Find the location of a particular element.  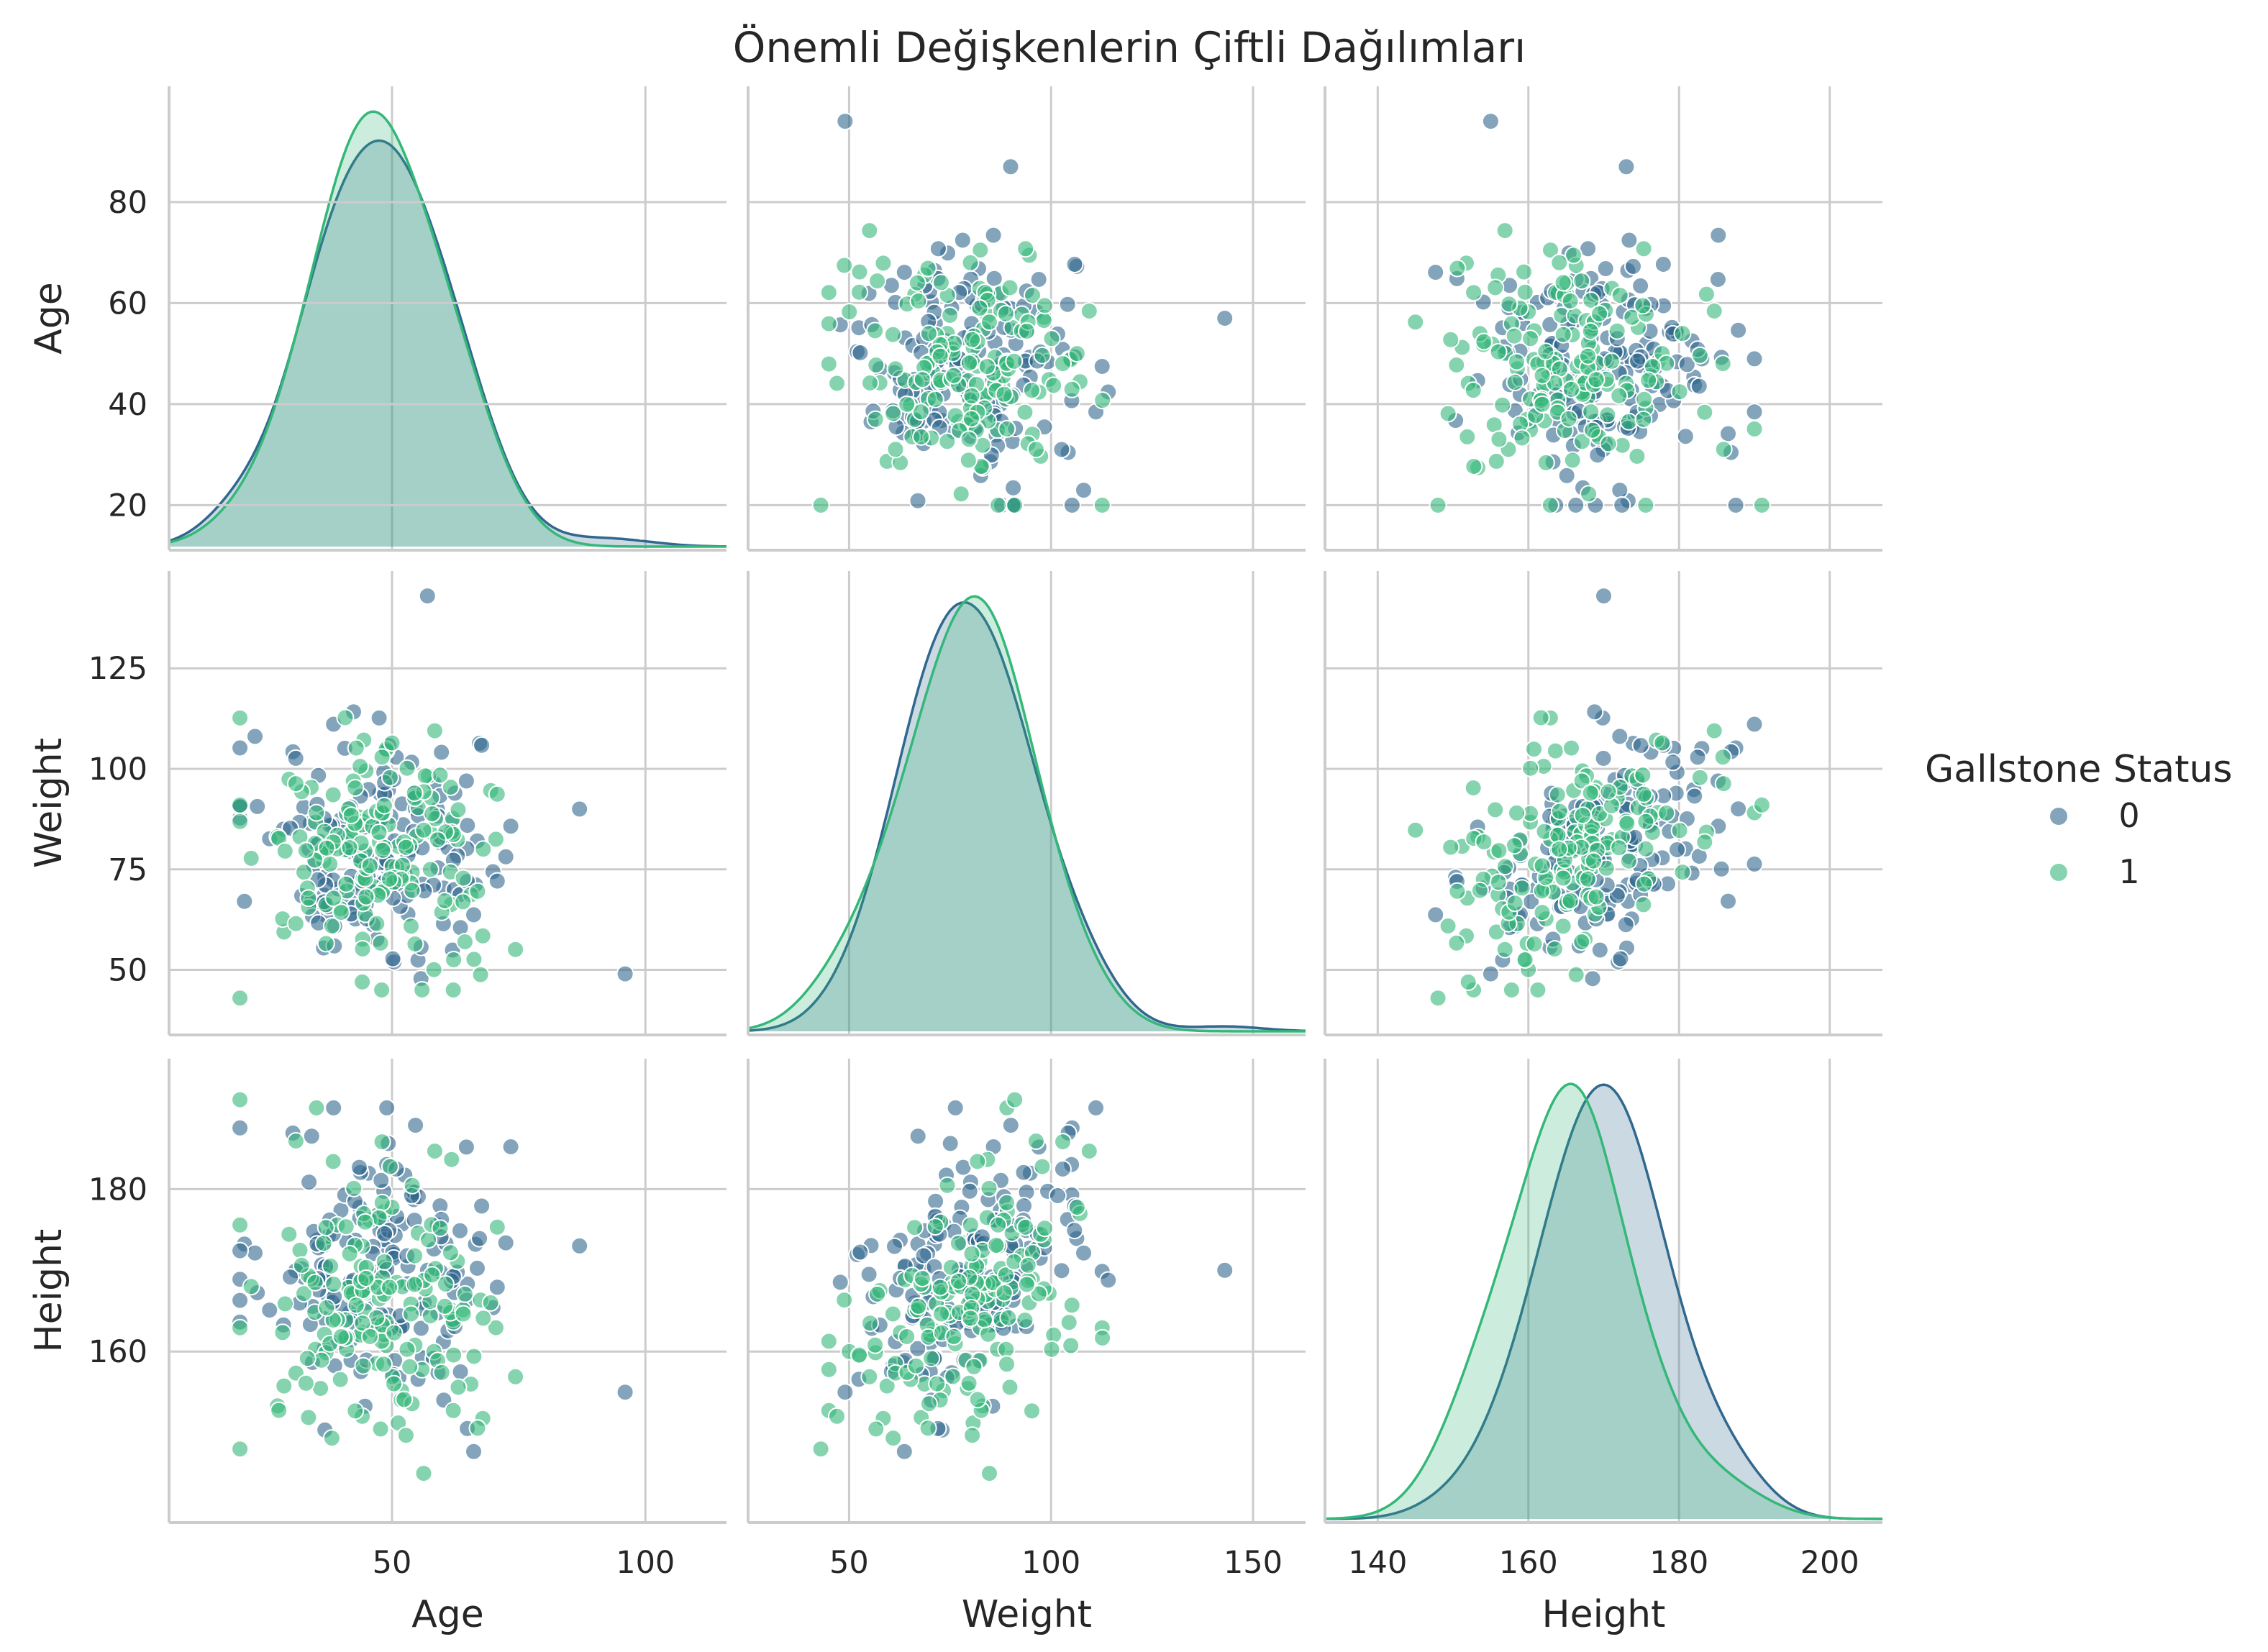

panel-height-vs-weight: 50 100 150 Weight is located at coordinates (1026, 1347).